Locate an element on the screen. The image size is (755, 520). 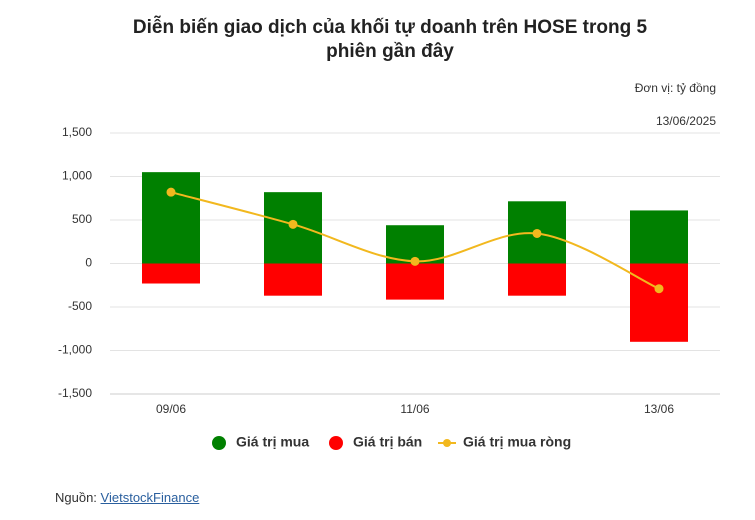
source-label: Nguồn: is located at coordinates (76, 497).